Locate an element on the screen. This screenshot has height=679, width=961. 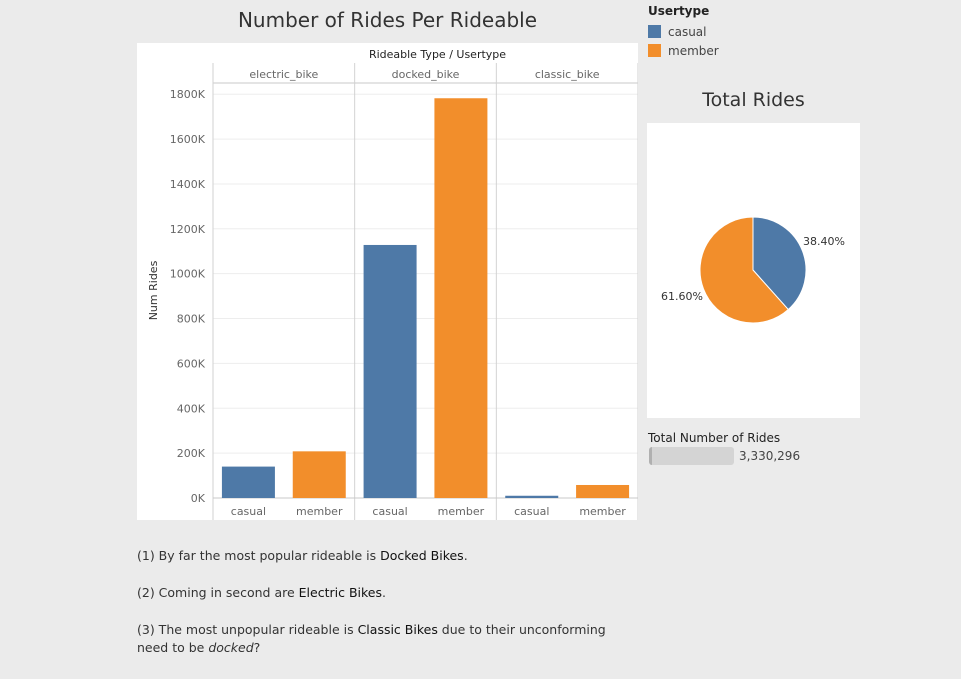
y-axis-label: Num Rides is located at coordinates (153, 290).